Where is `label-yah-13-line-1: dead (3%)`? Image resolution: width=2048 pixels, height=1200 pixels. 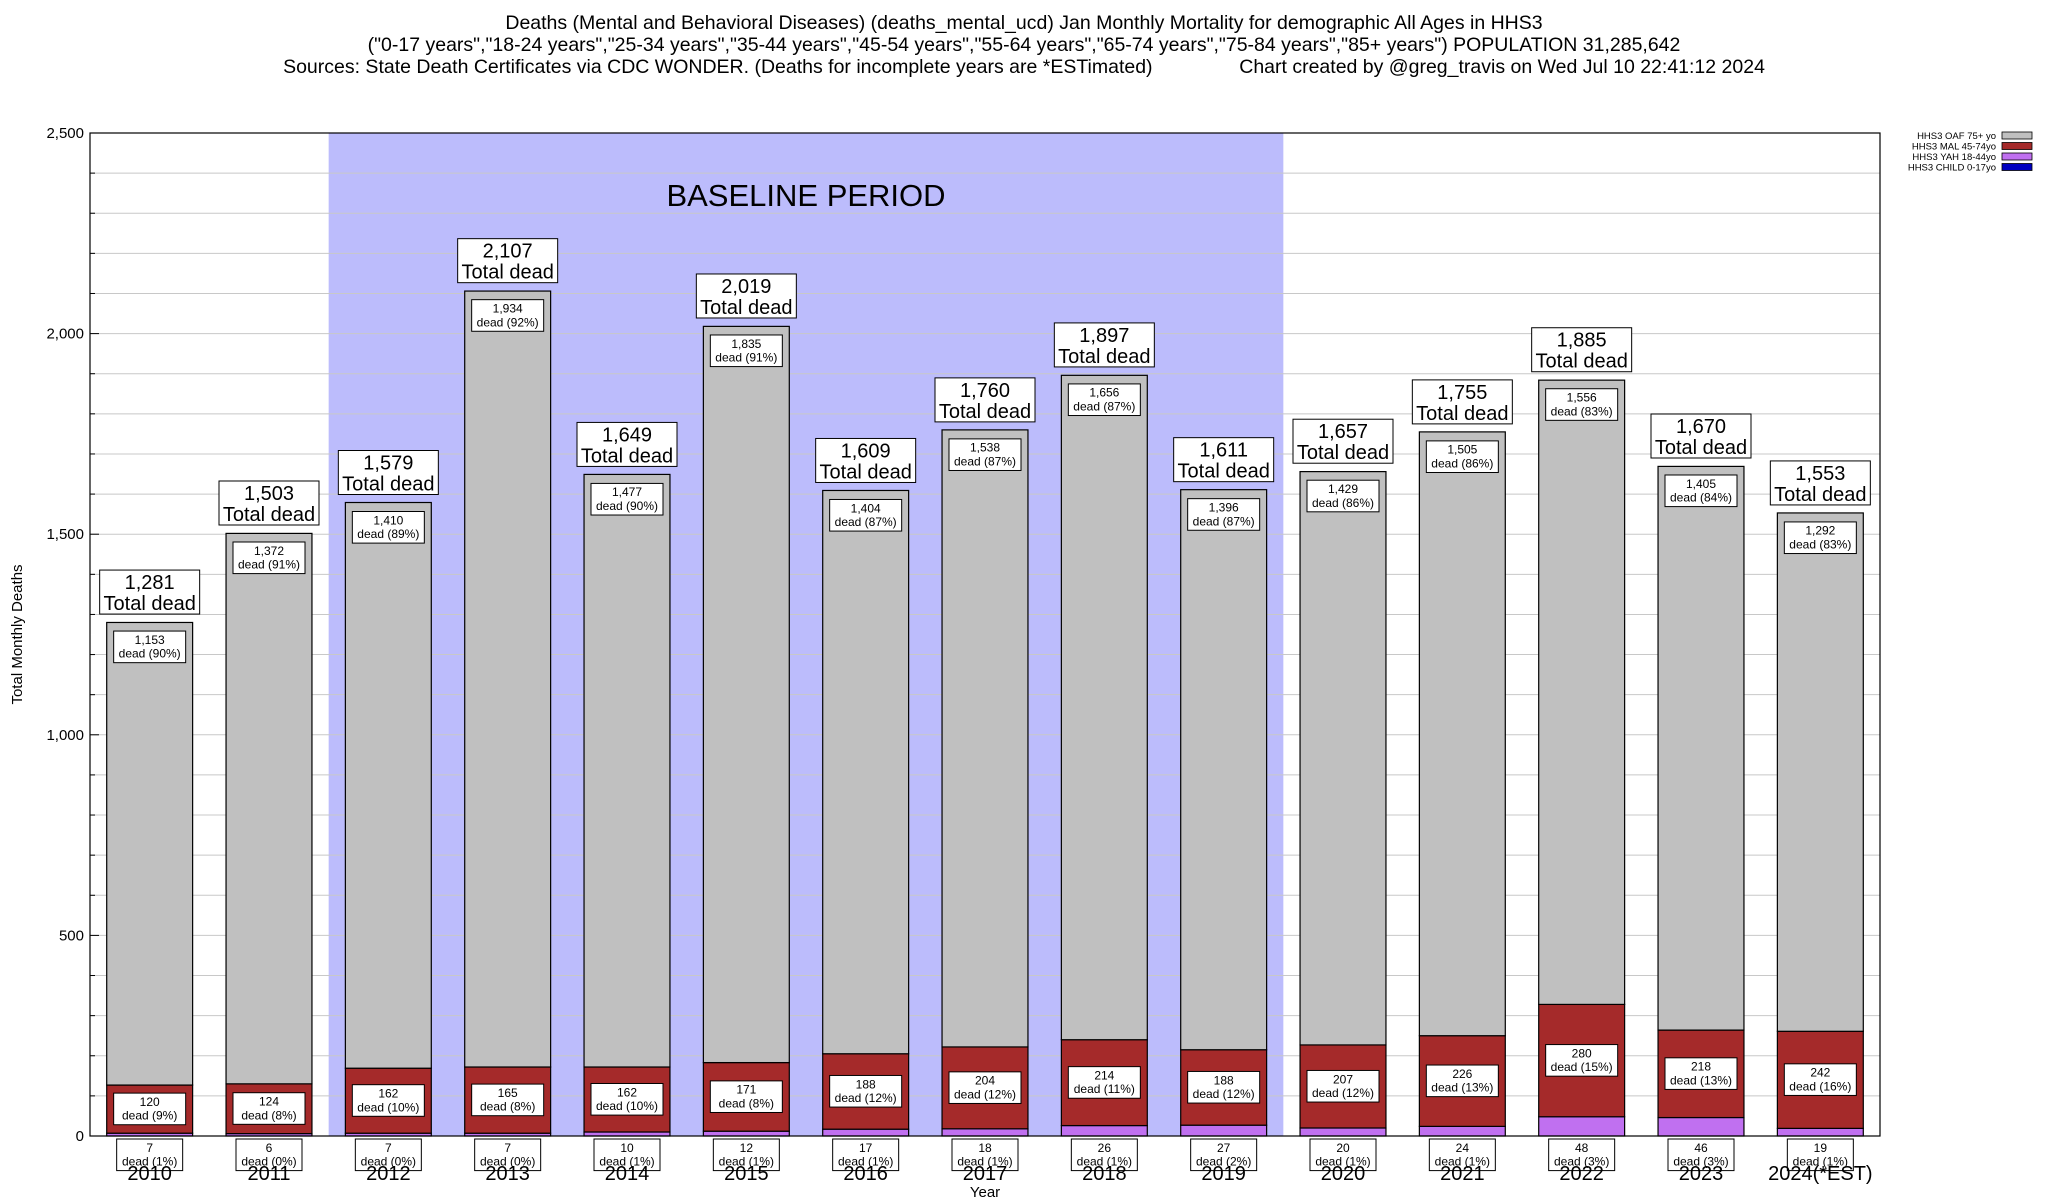
label-yah-13-line-1: dead (3%) is located at coordinates (1700, 1162).